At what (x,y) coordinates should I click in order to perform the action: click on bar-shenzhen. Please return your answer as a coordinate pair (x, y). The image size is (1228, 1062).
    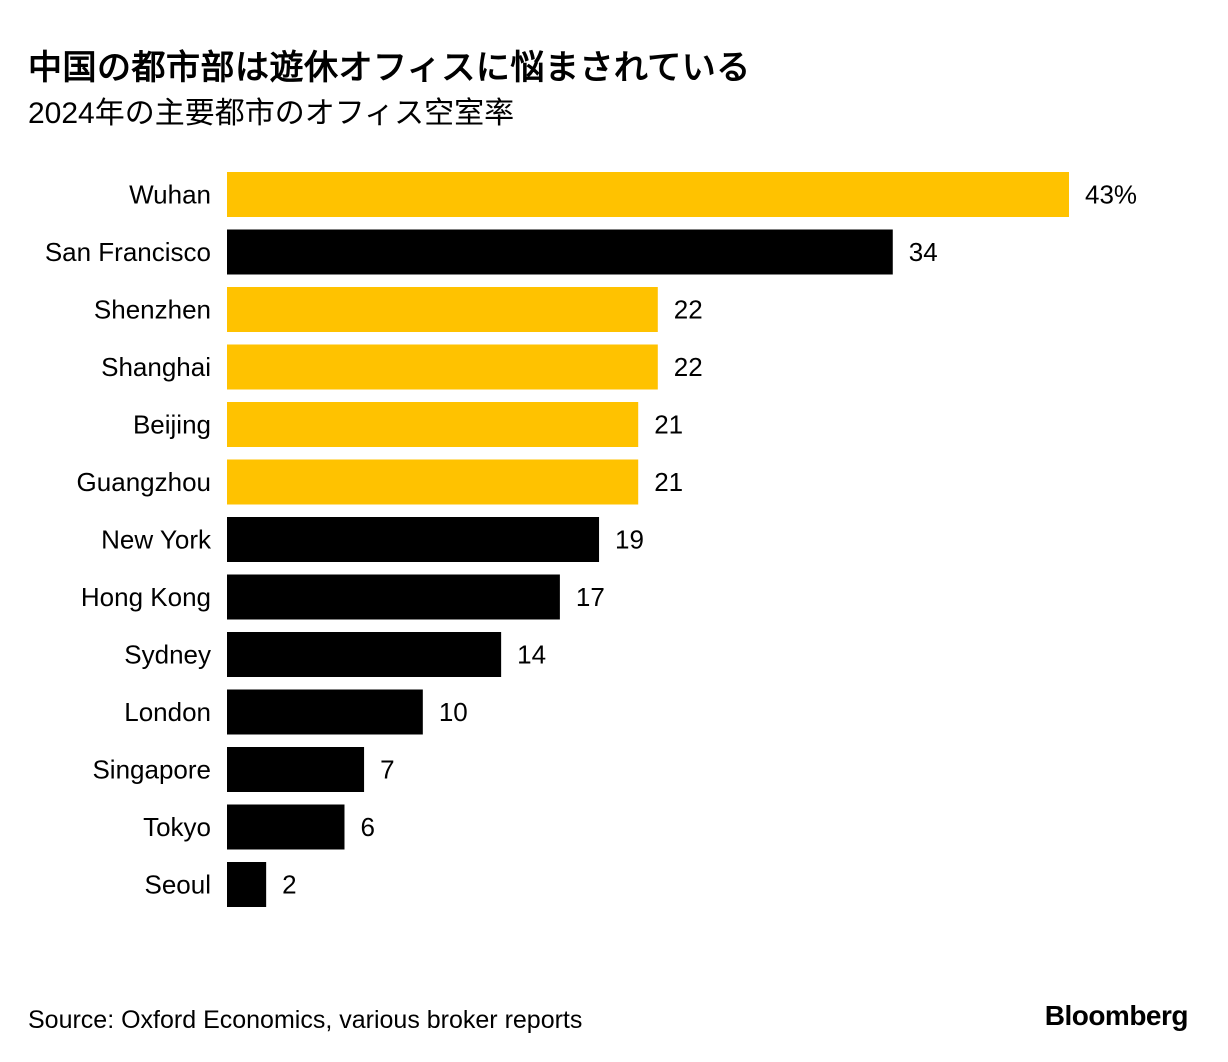
    Looking at the image, I should click on (442, 309).